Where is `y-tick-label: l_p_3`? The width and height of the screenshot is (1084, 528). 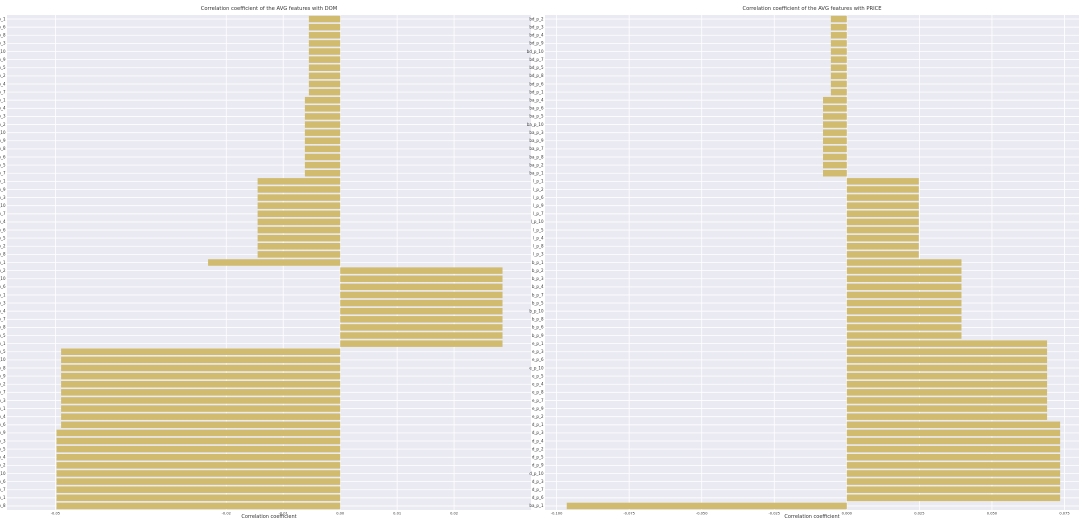
y-tick-label: l_p_3 is located at coordinates (538, 254).